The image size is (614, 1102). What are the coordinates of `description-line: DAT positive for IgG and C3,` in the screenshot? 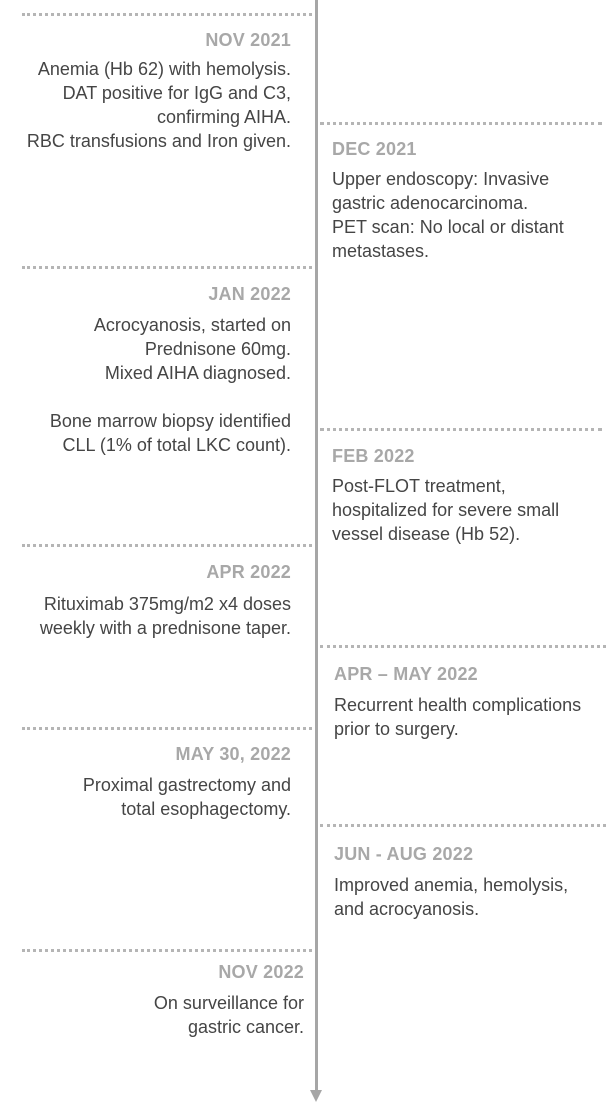 It's located at (176, 93).